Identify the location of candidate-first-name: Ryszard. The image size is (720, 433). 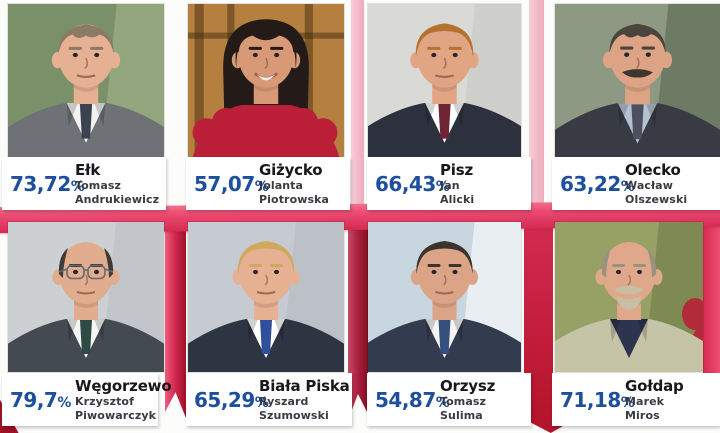
(284, 402).